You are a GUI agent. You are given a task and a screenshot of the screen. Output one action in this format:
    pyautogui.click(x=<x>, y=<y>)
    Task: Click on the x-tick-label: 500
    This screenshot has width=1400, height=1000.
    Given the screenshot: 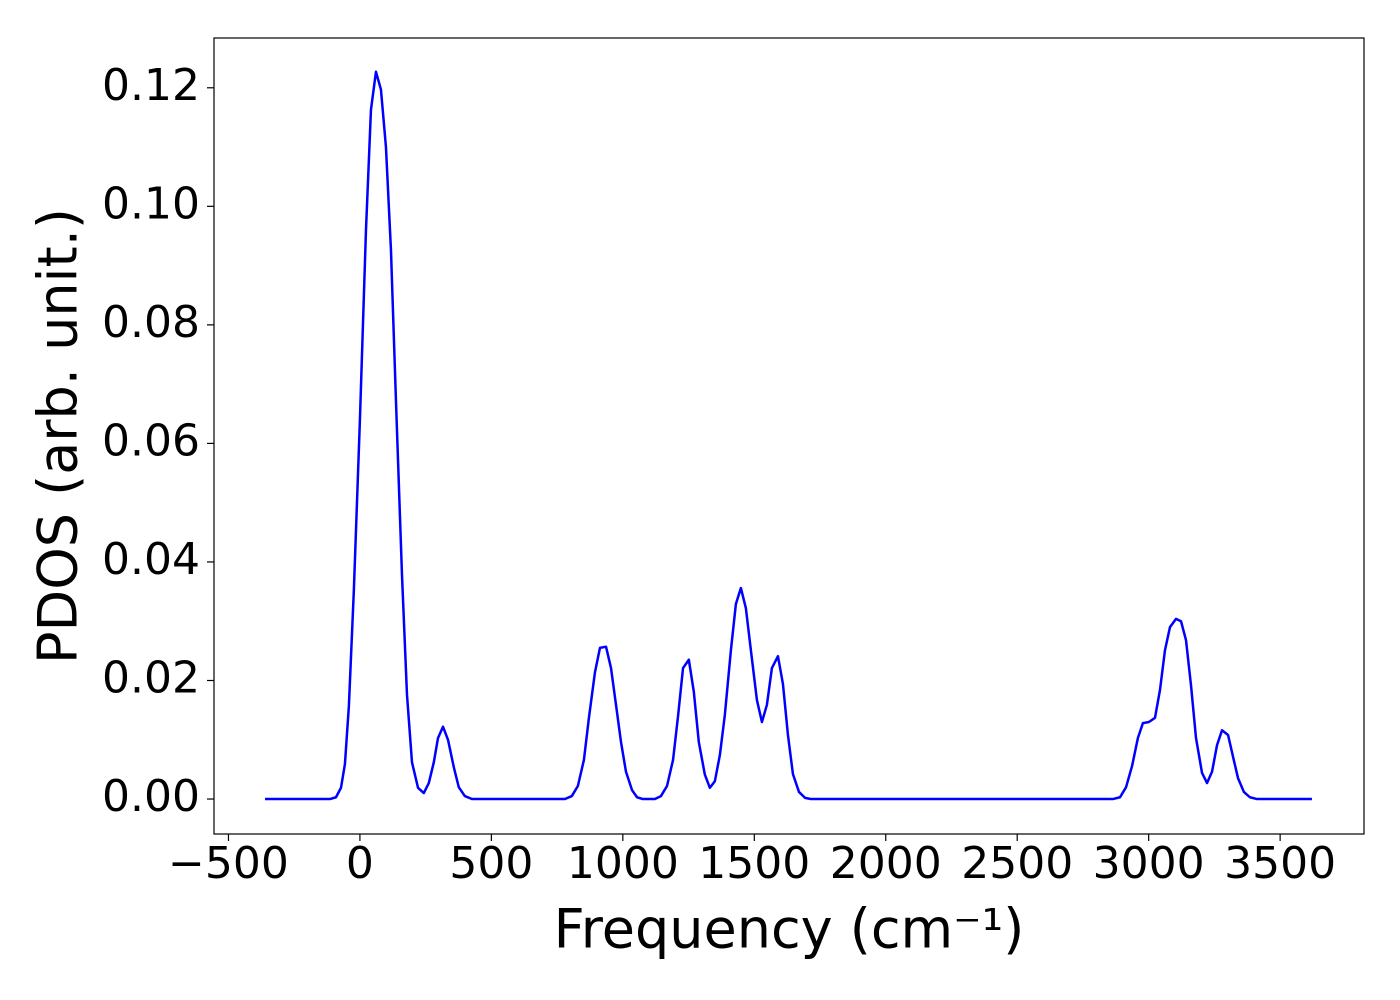 What is the action you would take?
    pyautogui.click(x=491, y=863)
    